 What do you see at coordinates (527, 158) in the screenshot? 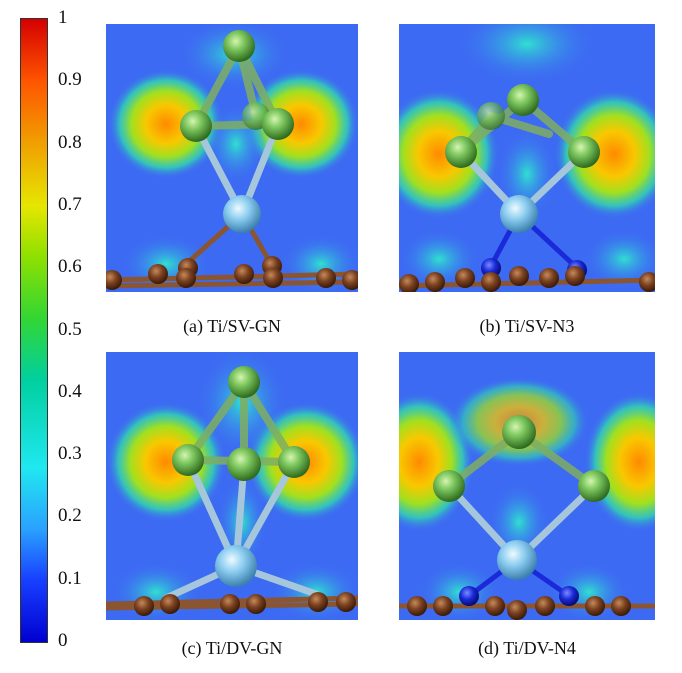
I see `panel-b-elf-map` at bounding box center [527, 158].